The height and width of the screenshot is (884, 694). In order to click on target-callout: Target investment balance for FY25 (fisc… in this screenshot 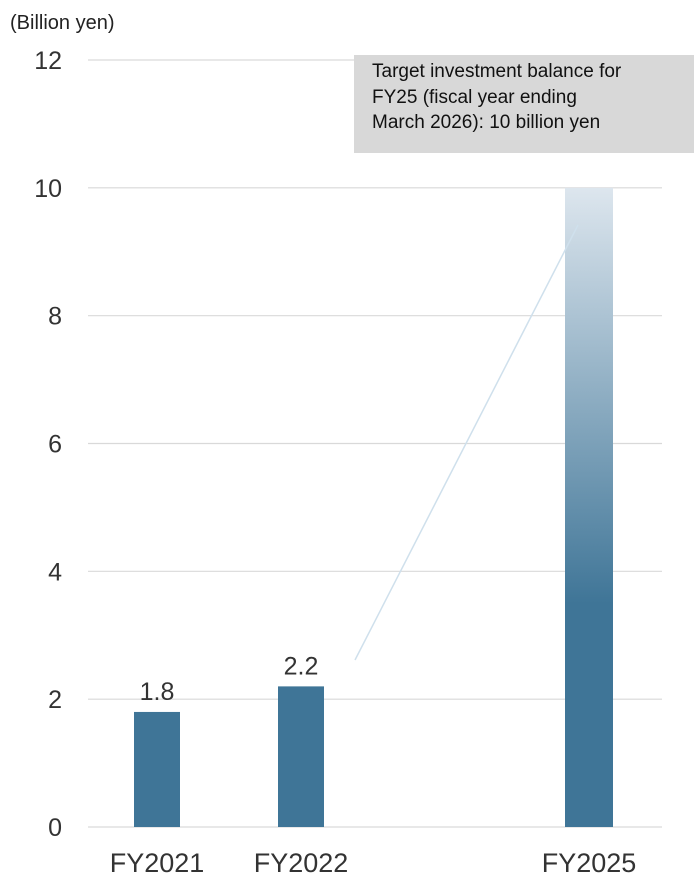, I will do `click(524, 104)`.